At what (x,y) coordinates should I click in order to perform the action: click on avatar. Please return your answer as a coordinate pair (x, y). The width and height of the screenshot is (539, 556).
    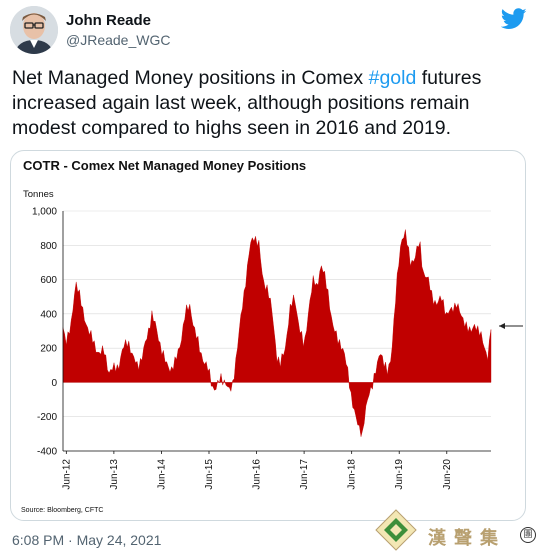
    Looking at the image, I should click on (34, 30).